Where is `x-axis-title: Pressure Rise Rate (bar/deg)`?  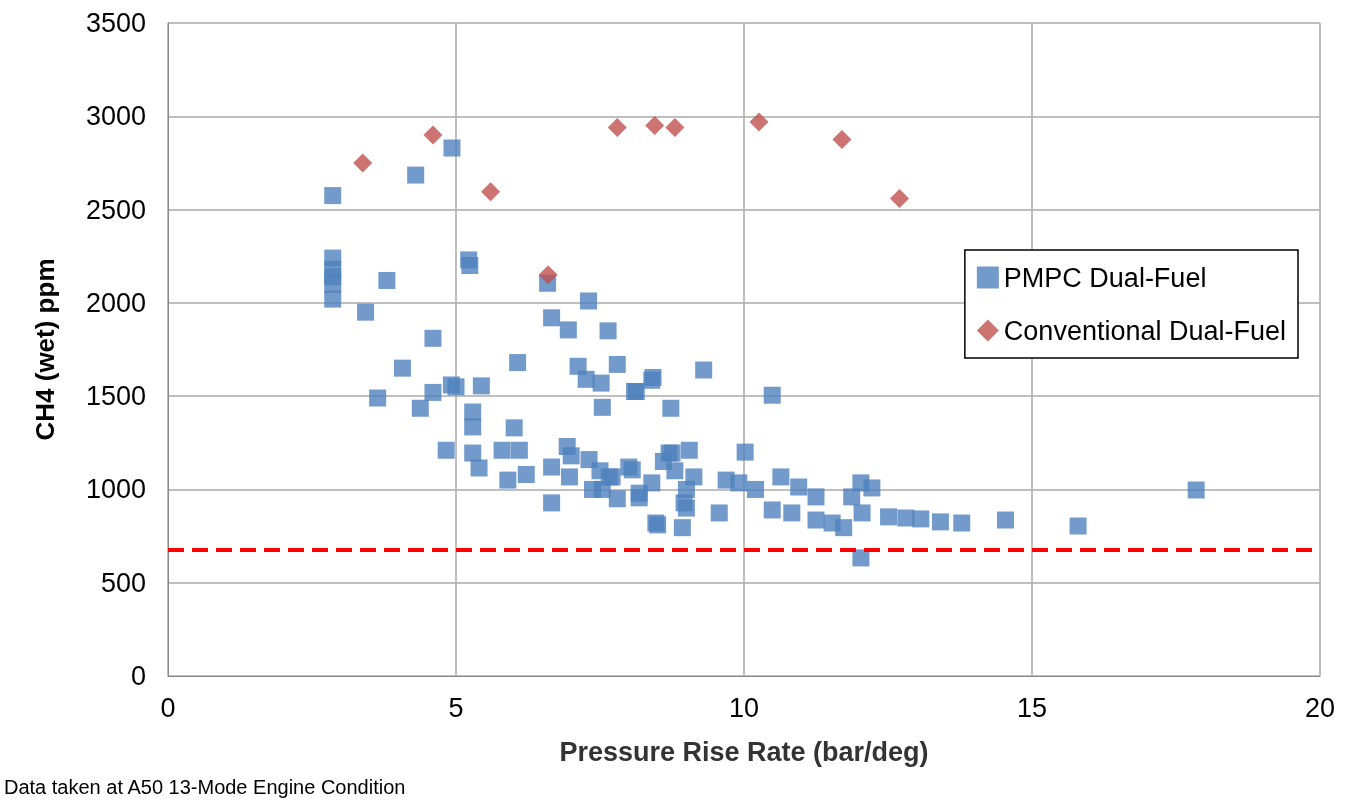
x-axis-title: Pressure Rise Rate (bar/deg) is located at coordinates (744, 751).